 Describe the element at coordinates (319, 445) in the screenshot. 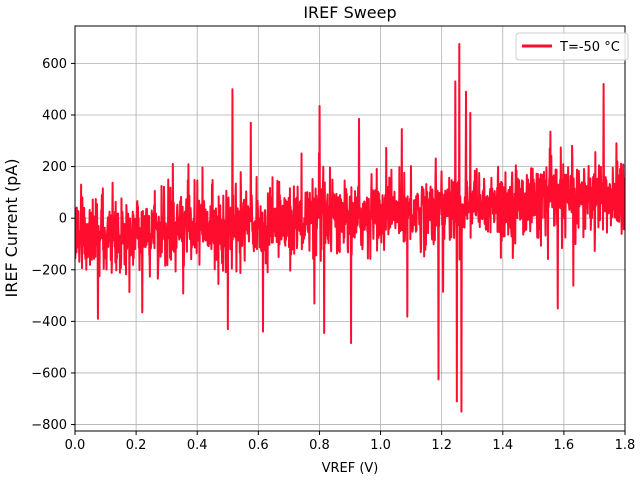

I see `x-tick-label: 0.8` at that location.